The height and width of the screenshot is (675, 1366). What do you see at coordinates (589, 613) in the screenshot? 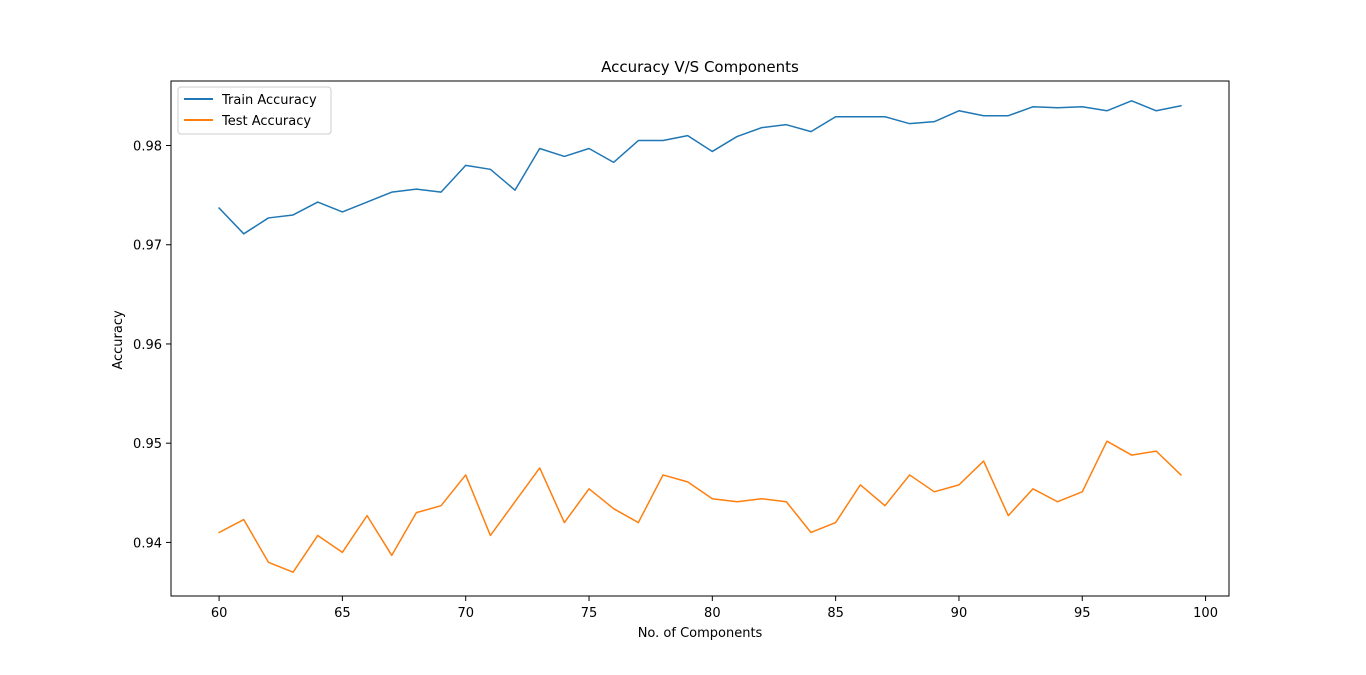
I see `x-tick-label: 75` at bounding box center [589, 613].